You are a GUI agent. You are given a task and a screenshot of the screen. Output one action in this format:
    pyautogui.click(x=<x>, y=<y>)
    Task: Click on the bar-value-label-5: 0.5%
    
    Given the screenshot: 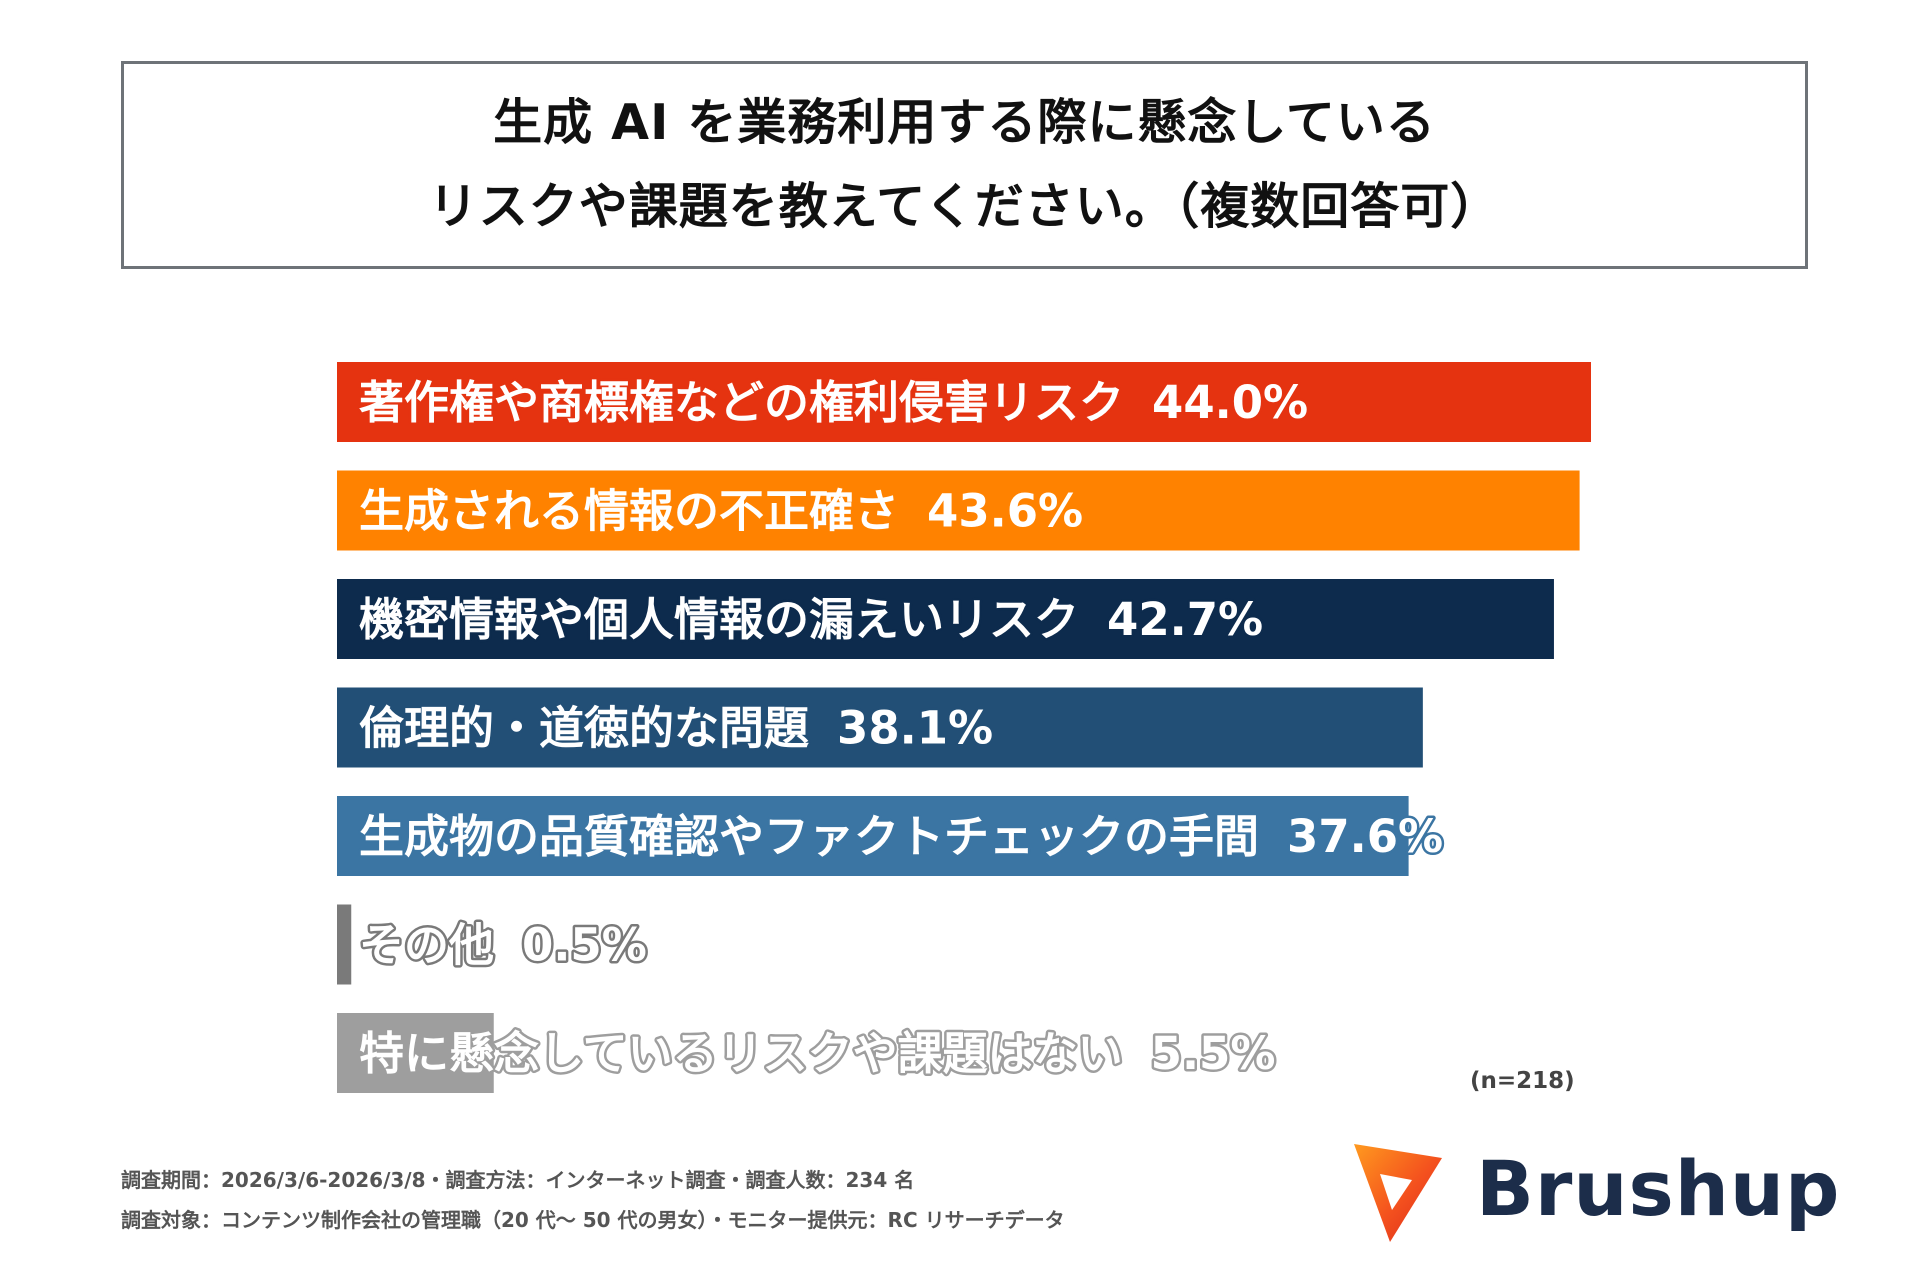 What is the action you would take?
    pyautogui.click(x=584, y=945)
    